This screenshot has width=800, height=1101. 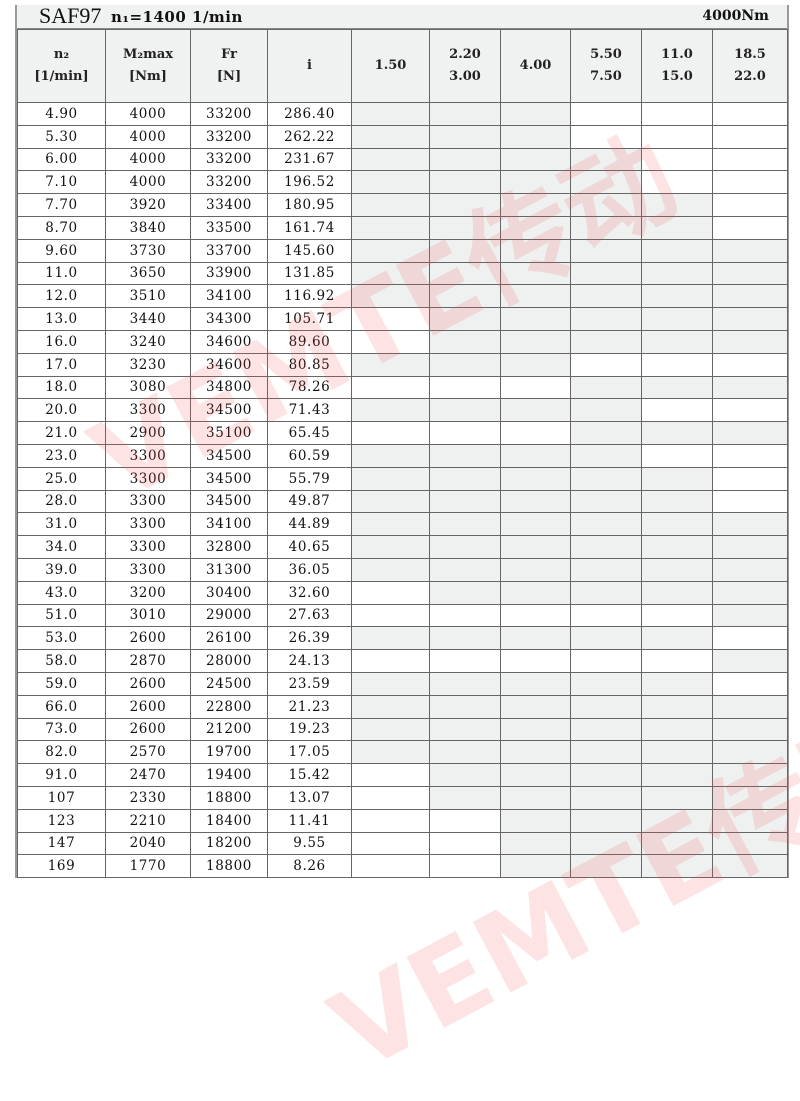 What do you see at coordinates (402, 775) in the screenshot?
I see `table-row: 91.0 2470 19400 15.42` at bounding box center [402, 775].